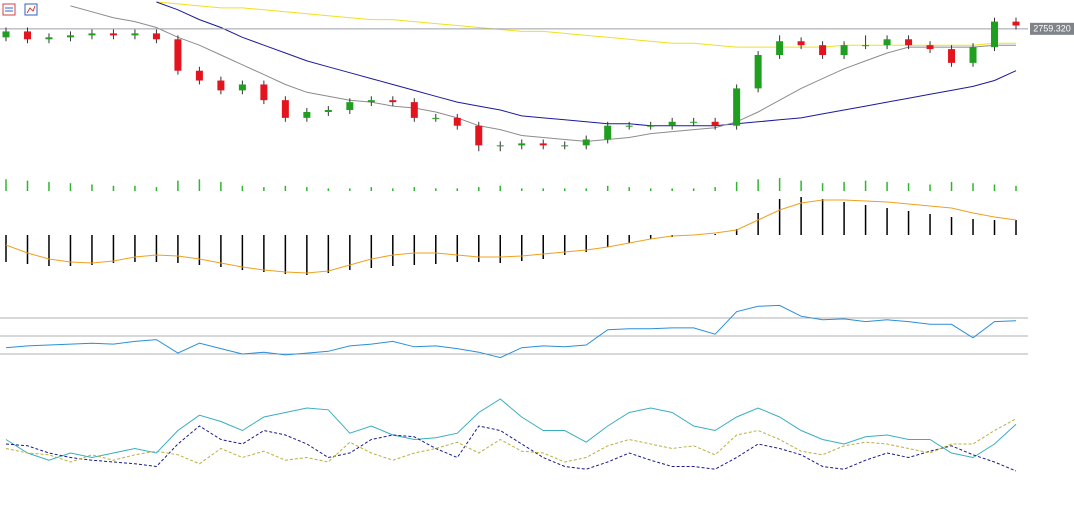 This screenshot has width=1074, height=505. What do you see at coordinates (9, 9) in the screenshot?
I see `icon` at bounding box center [9, 9].